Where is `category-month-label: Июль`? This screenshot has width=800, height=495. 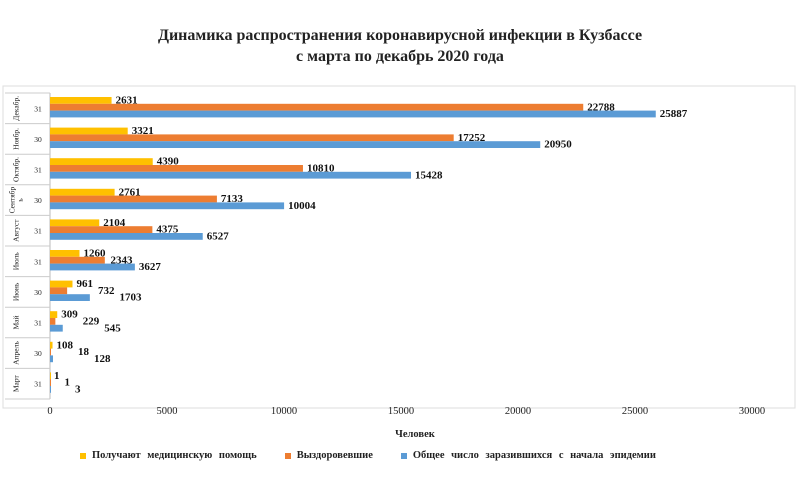 category-month-label: Июль is located at coordinates (16, 261).